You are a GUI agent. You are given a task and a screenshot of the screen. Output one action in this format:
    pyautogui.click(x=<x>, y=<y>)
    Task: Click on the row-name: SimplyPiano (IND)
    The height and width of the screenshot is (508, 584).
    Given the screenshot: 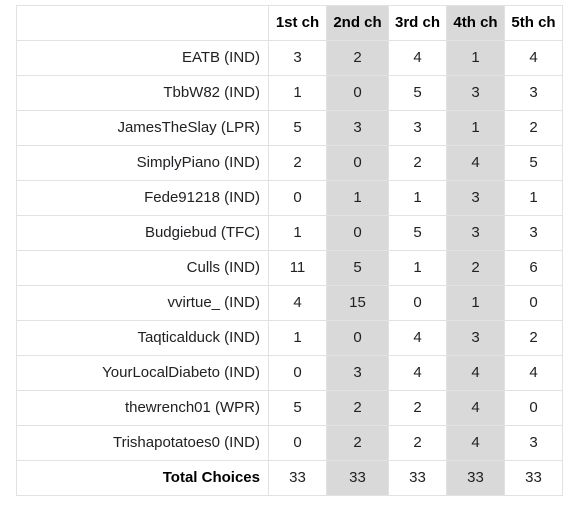 What is the action you would take?
    pyautogui.click(x=142, y=163)
    